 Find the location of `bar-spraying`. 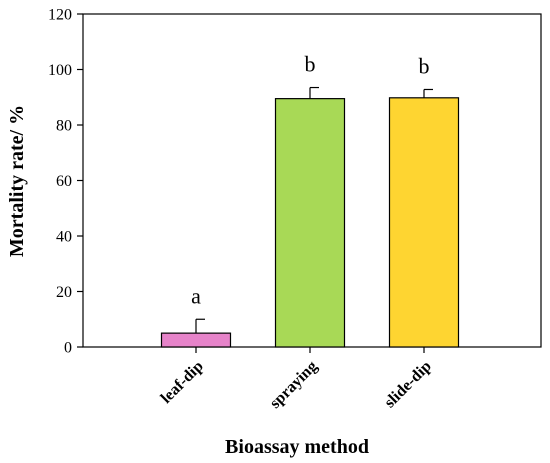

bar-spraying is located at coordinates (310, 223).